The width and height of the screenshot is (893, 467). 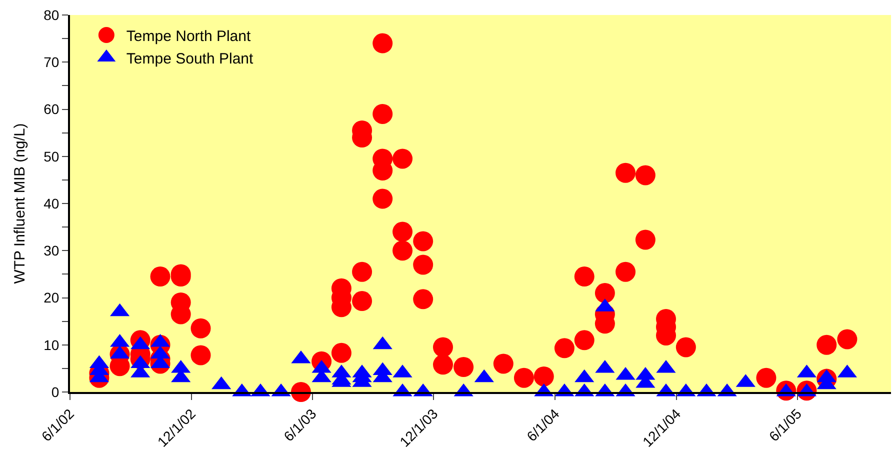 I want to click on y-tick-label: 30, so click(x=52, y=250).